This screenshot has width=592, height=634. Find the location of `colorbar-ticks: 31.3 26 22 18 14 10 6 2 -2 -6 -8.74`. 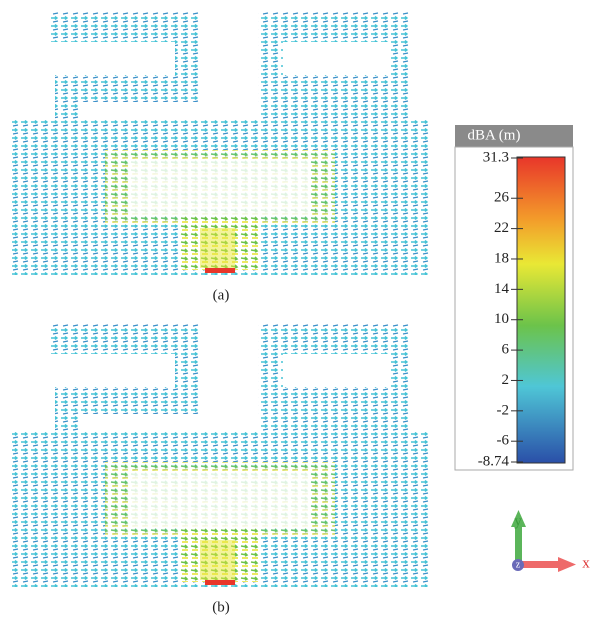

colorbar-ticks: 31.3 26 22 18 14 10 6 2 -2 -6 -8.74 is located at coordinates (500, 309).